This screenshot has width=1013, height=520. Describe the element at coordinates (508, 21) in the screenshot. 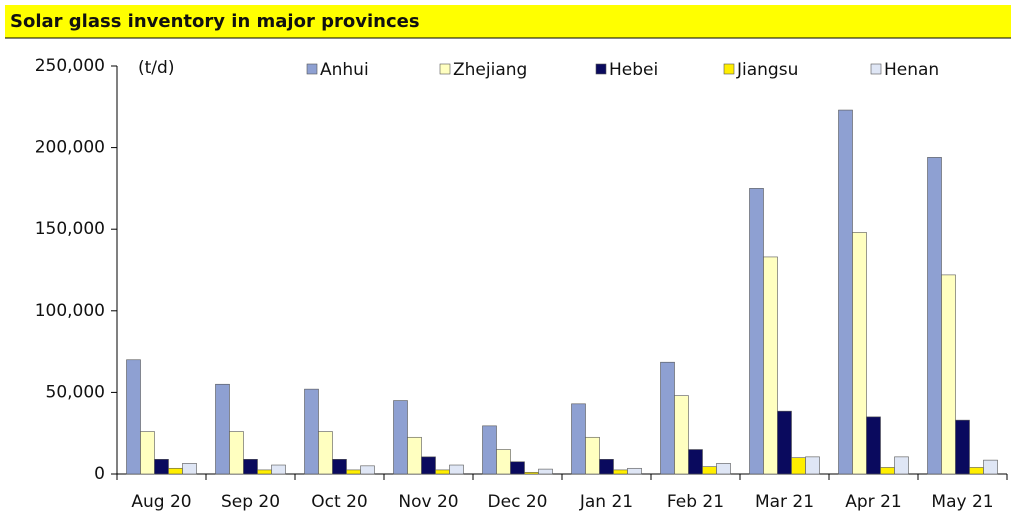

I see `title-band` at that location.